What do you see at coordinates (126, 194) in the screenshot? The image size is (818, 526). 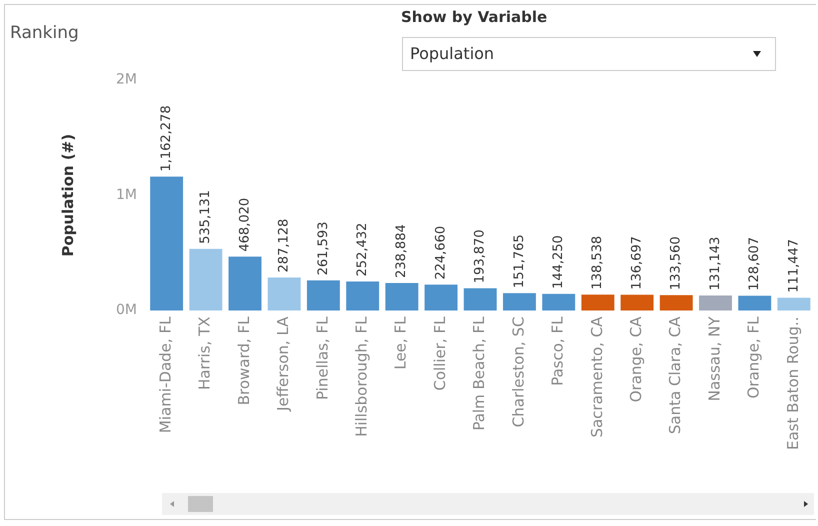 I see `y-tick-label: 1M` at bounding box center [126, 194].